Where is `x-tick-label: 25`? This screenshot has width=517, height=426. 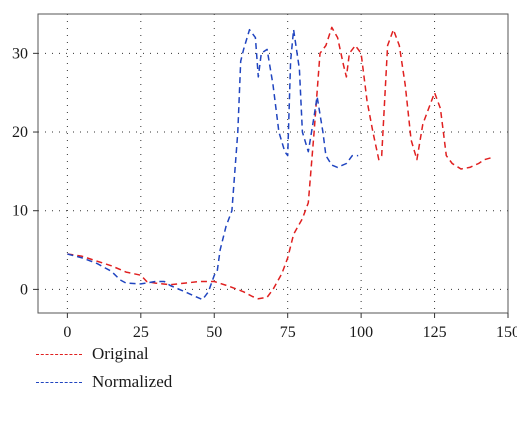 x-tick-label: 25 is located at coordinates (141, 332).